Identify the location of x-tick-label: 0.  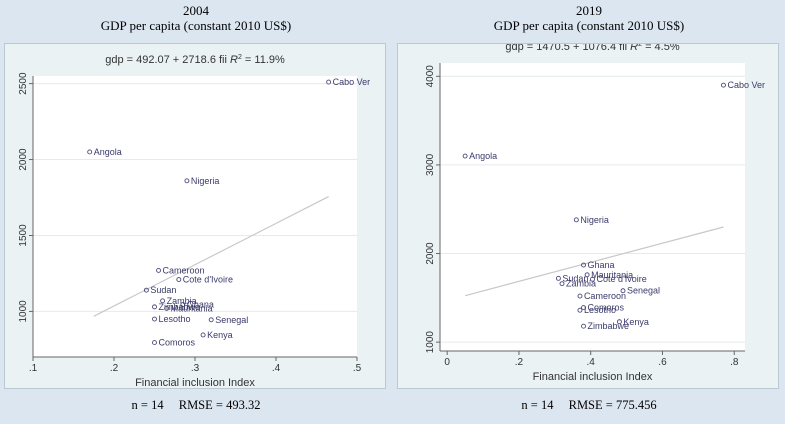
(447, 362).